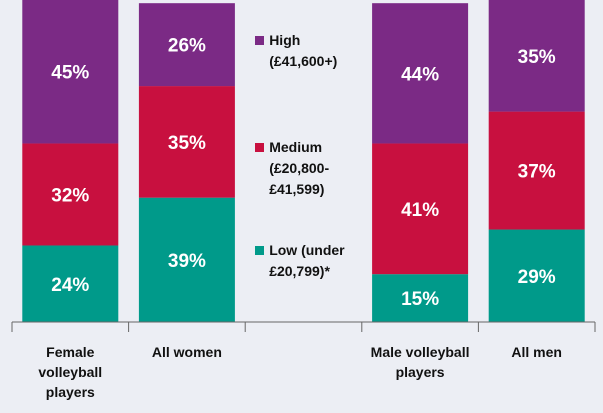 The image size is (603, 413). I want to click on value-label: 26%, so click(187, 46).